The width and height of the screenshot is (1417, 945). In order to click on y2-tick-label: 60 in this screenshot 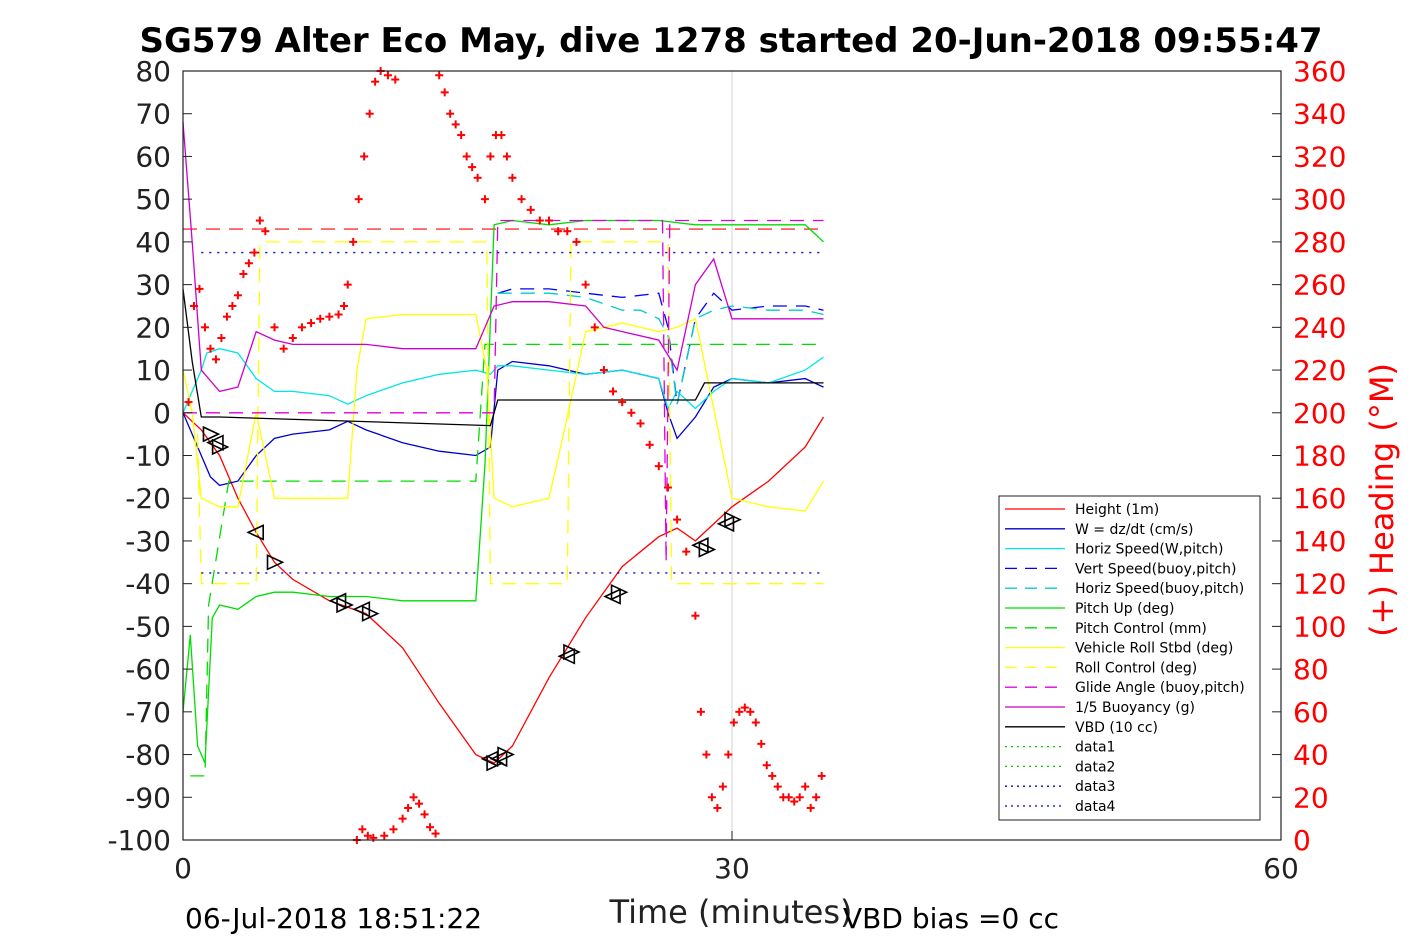, I will do `click(1311, 712)`.